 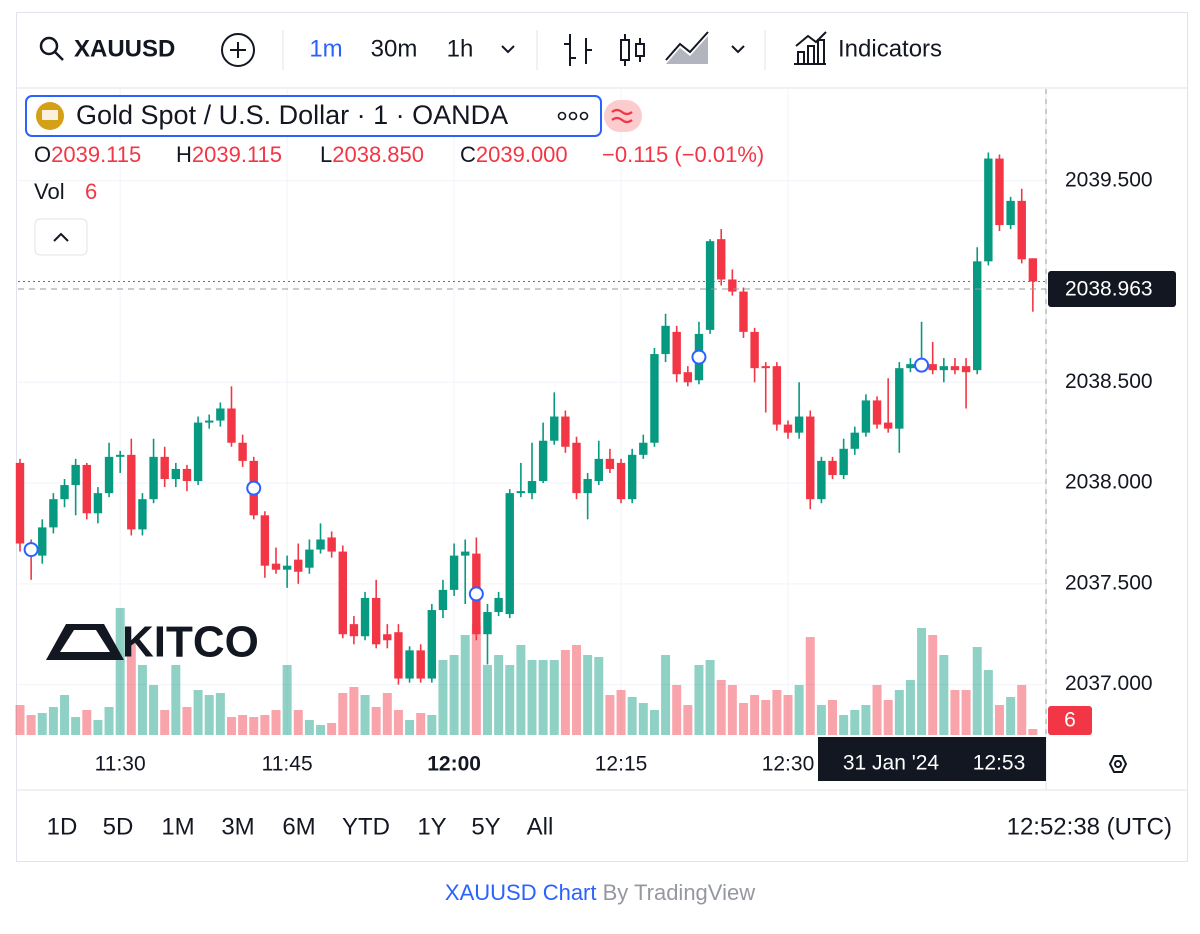 What do you see at coordinates (1070, 720) in the screenshot?
I see `volume-value-label: 6` at bounding box center [1070, 720].